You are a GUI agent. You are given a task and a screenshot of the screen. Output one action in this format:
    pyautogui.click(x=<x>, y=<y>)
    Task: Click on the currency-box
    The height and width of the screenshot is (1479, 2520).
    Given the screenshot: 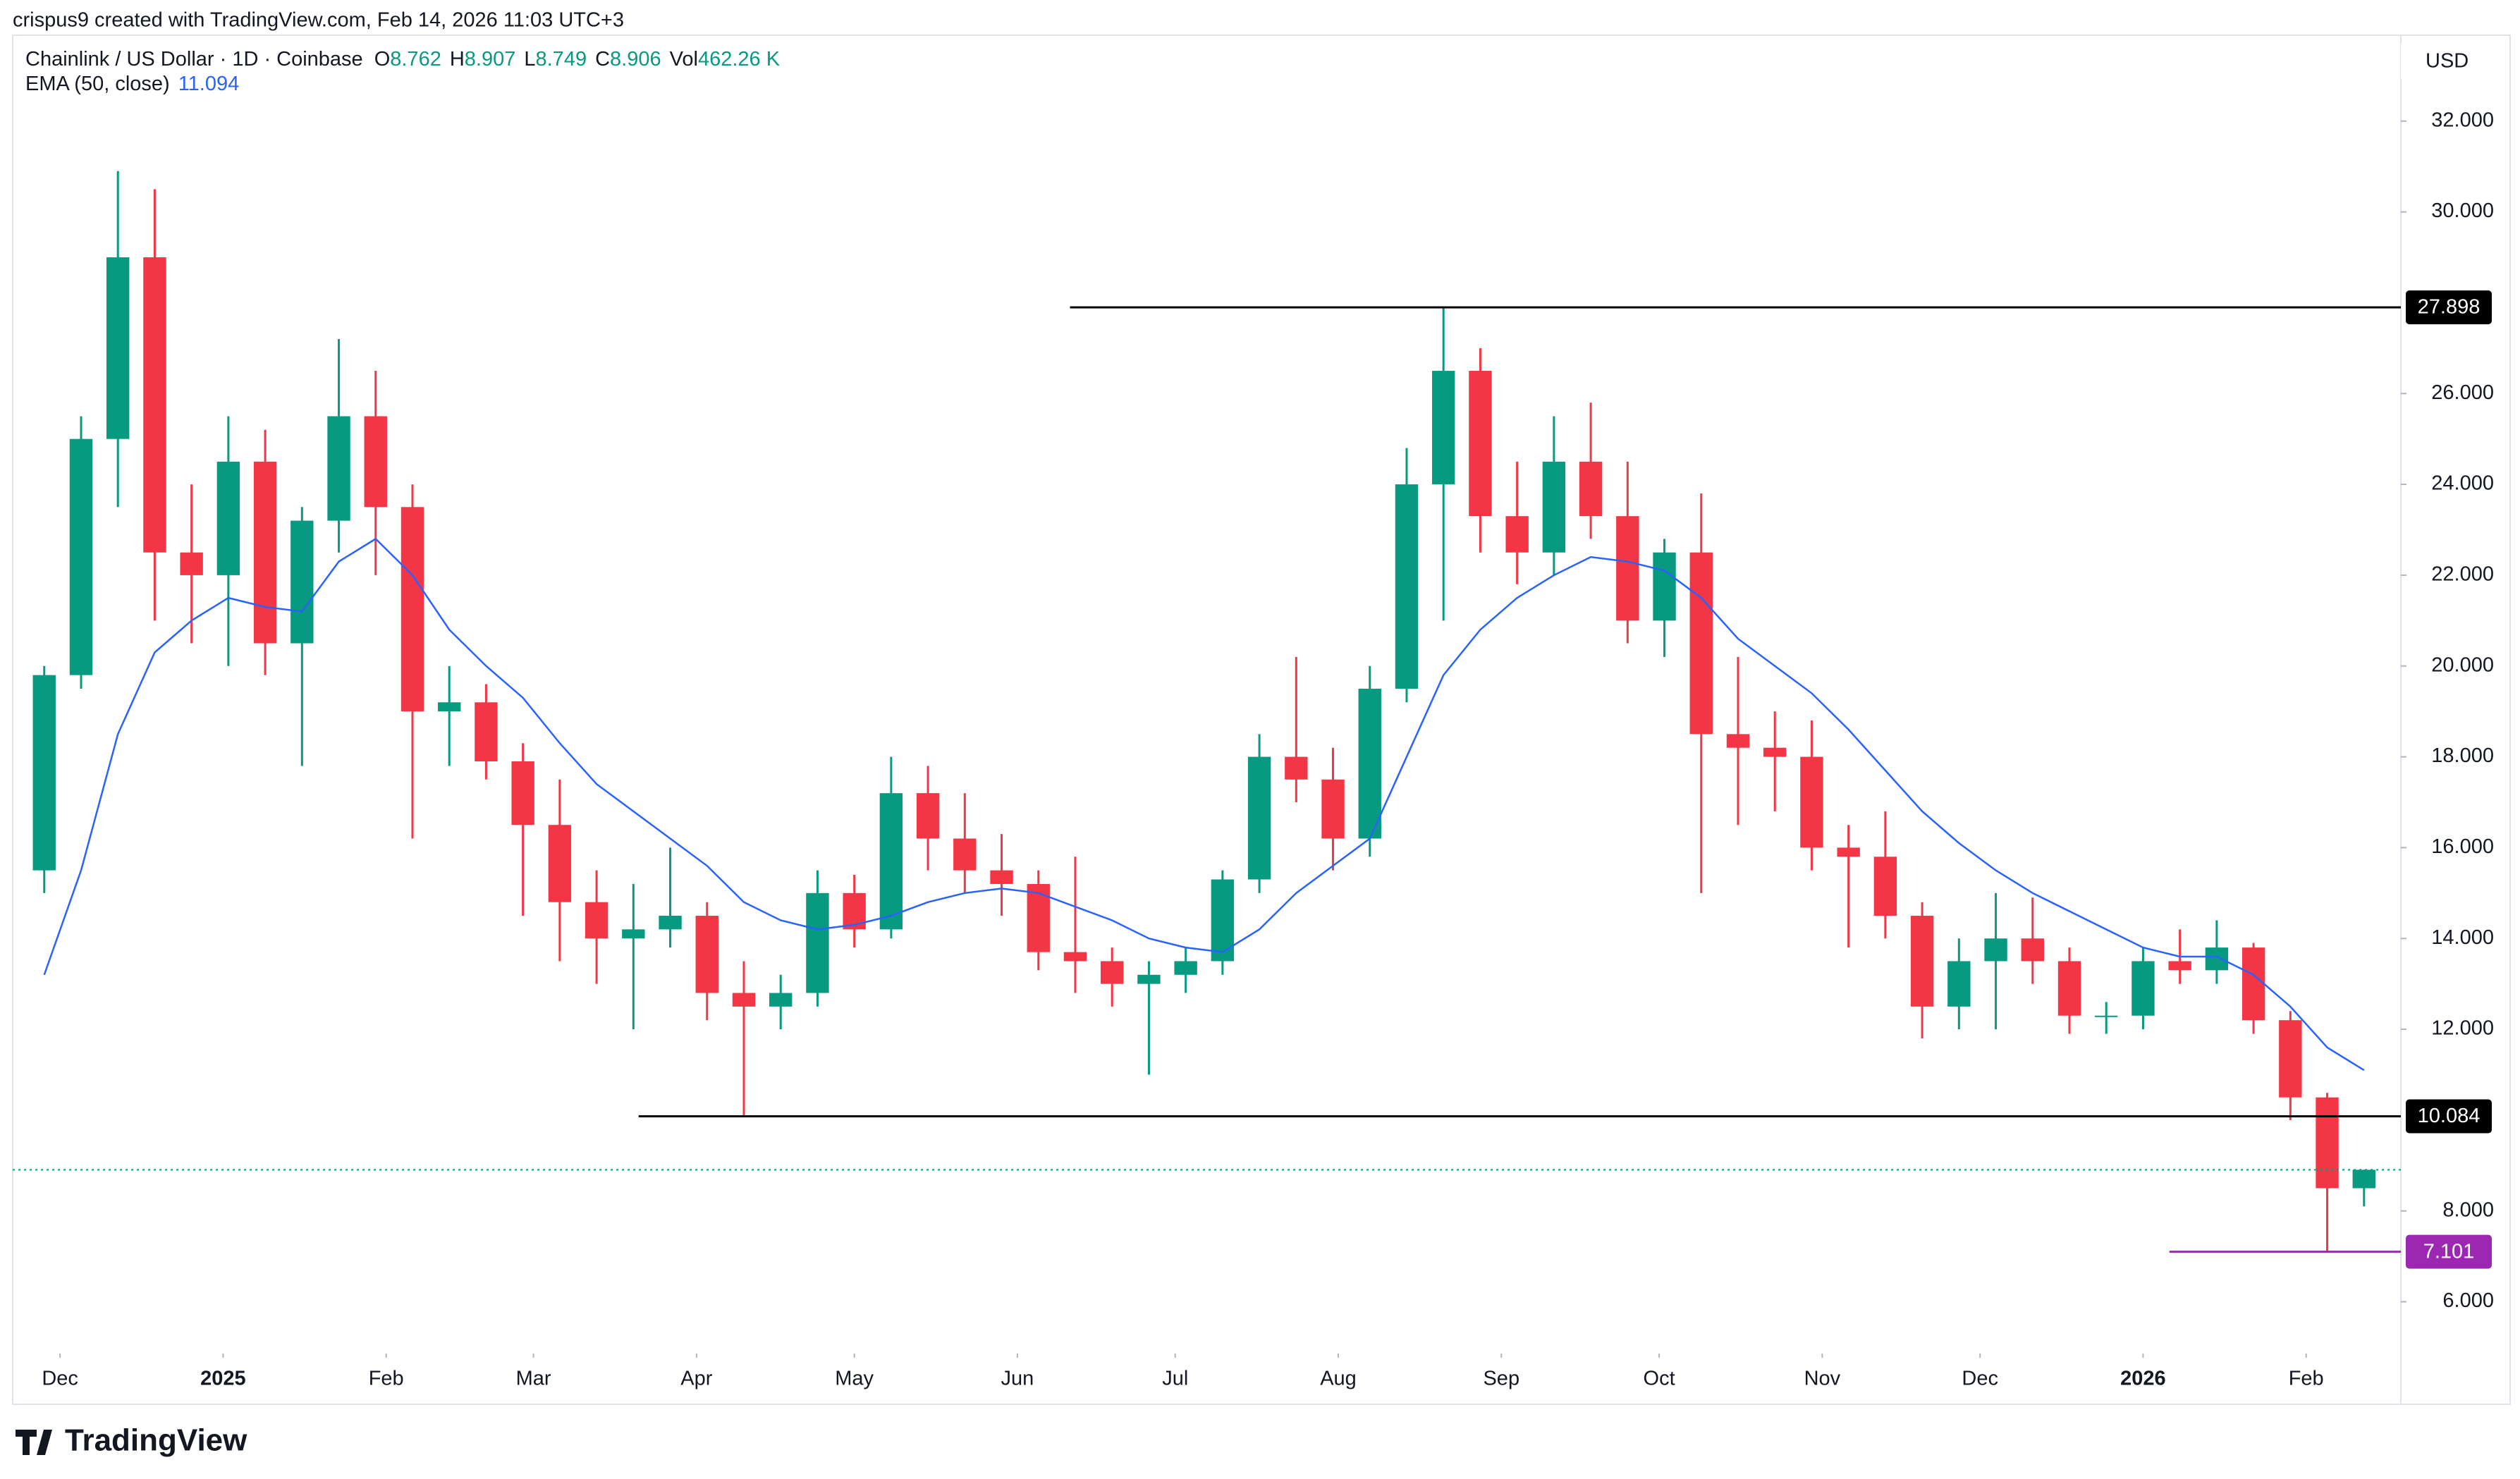 What is the action you would take?
    pyautogui.click(x=2450, y=61)
    